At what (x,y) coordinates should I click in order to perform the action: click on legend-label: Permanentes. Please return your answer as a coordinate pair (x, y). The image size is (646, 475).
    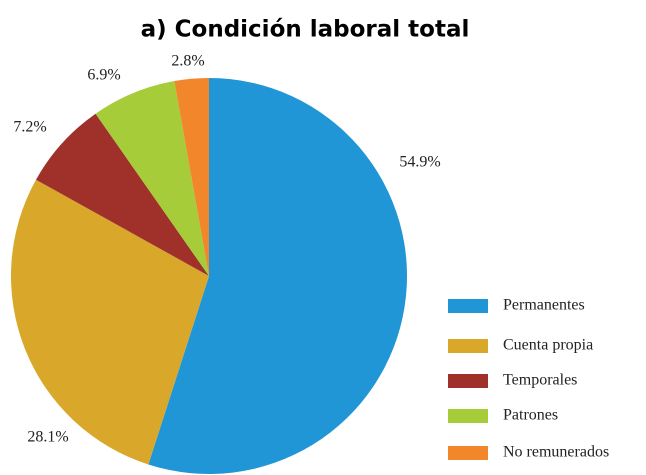
    Looking at the image, I should click on (544, 305).